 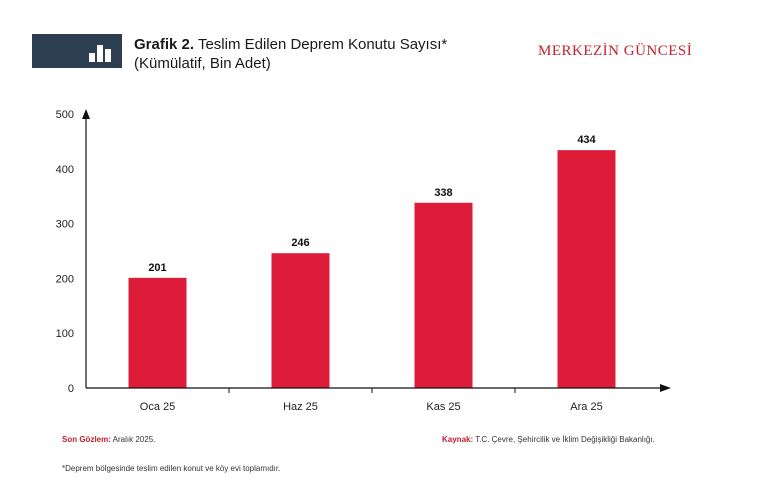 I want to click on brand-logo-text: MERKEZİN GÜNCESİ, so click(x=615, y=51).